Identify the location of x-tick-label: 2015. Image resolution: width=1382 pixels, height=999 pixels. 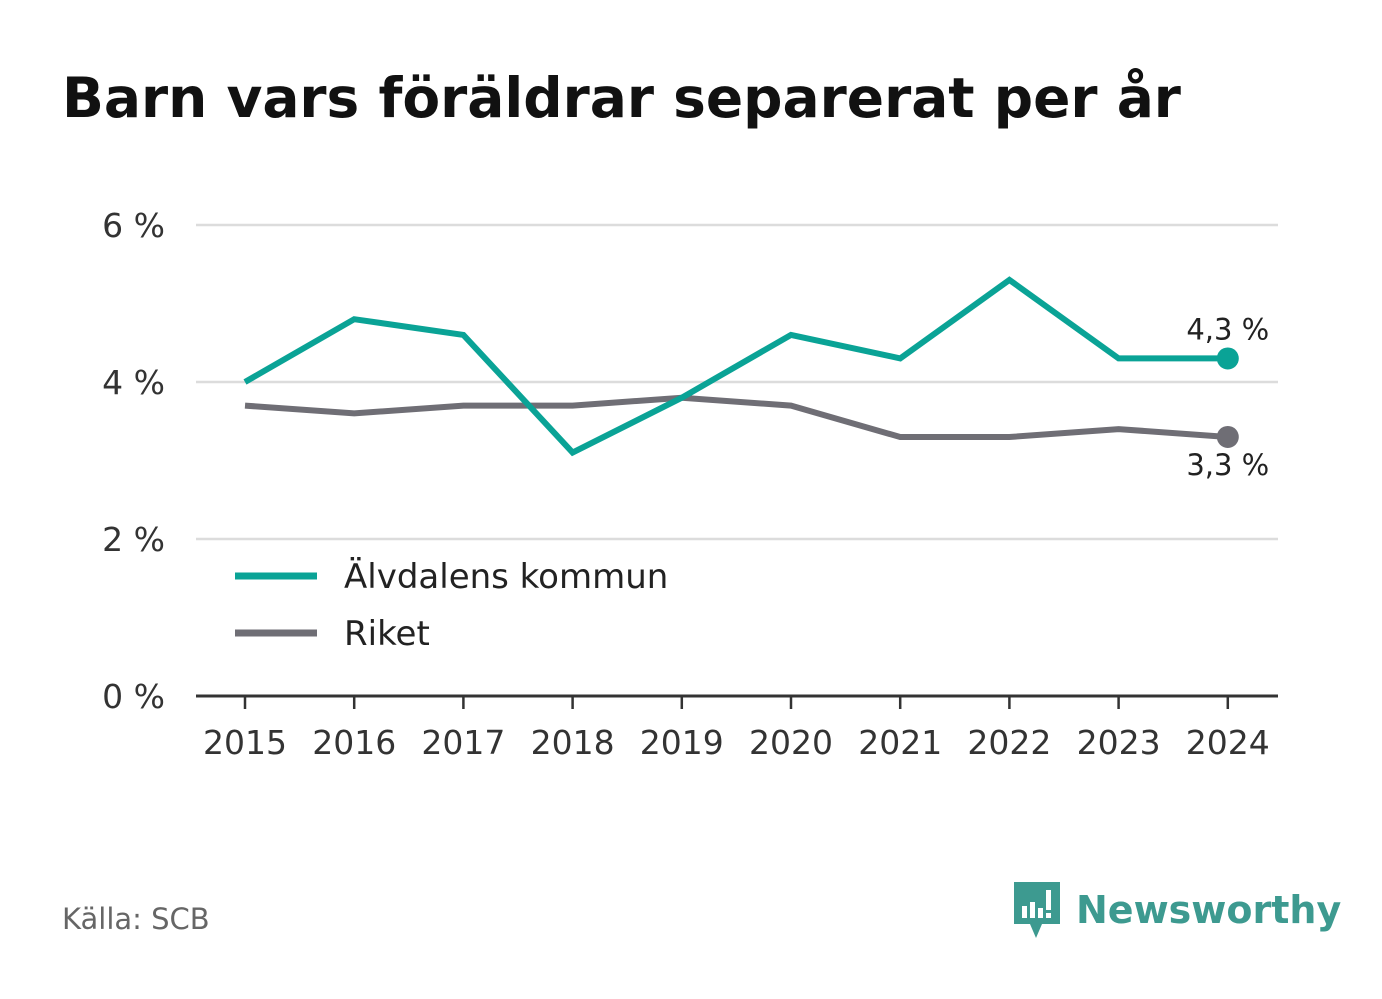
(245, 742).